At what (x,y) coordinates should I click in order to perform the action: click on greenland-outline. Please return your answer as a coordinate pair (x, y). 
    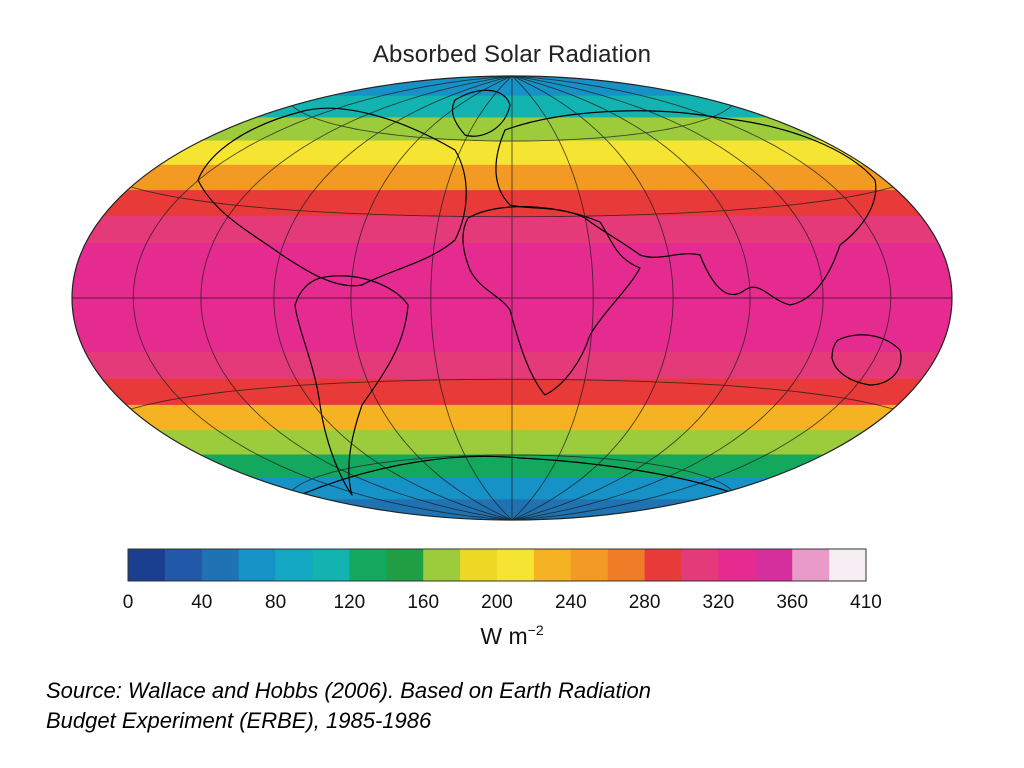
    Looking at the image, I should click on (481, 113).